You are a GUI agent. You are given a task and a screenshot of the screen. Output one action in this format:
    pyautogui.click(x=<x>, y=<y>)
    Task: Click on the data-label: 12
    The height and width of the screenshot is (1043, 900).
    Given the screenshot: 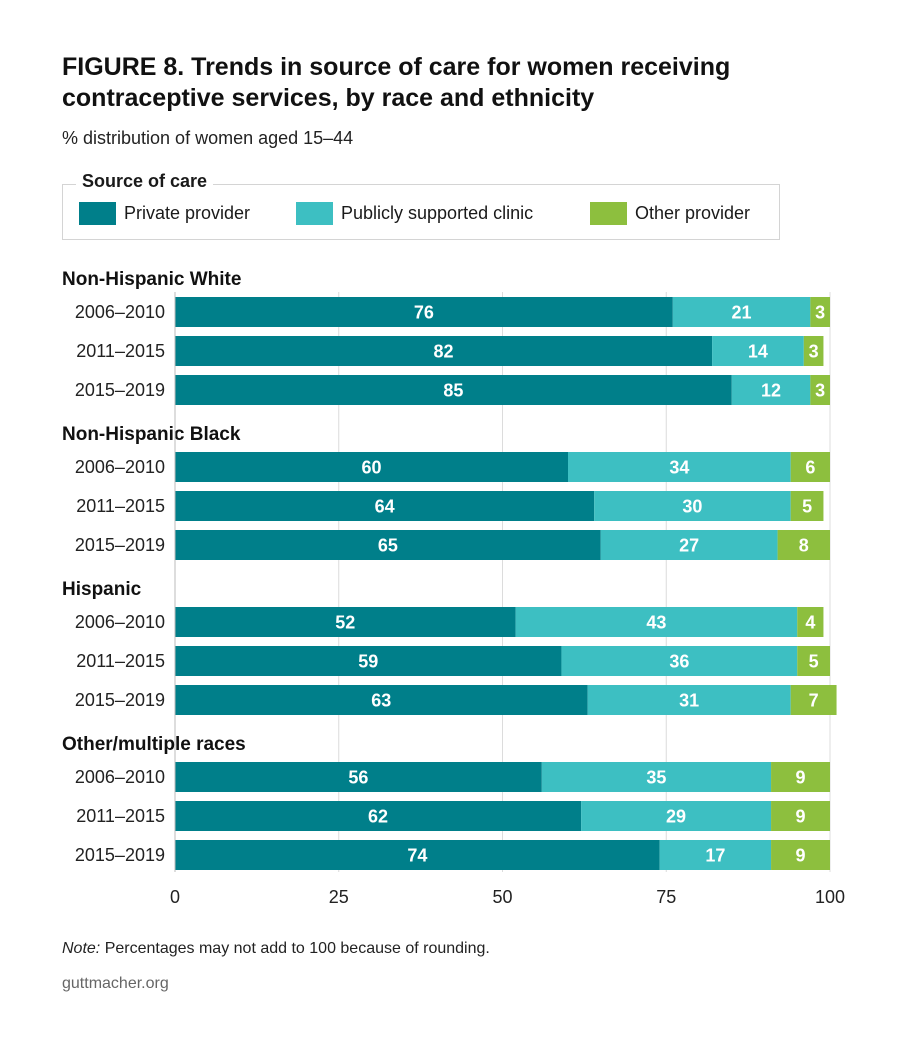 What is the action you would take?
    pyautogui.click(x=771, y=391)
    